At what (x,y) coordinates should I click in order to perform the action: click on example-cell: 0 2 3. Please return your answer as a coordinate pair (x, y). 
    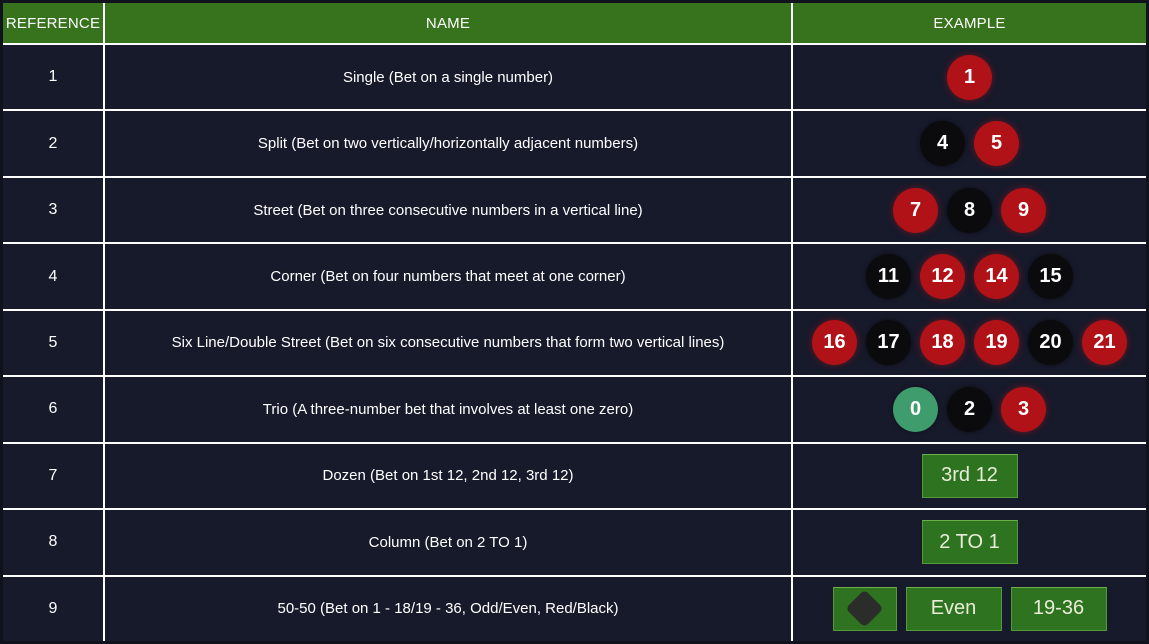
    Looking at the image, I should click on (969, 409).